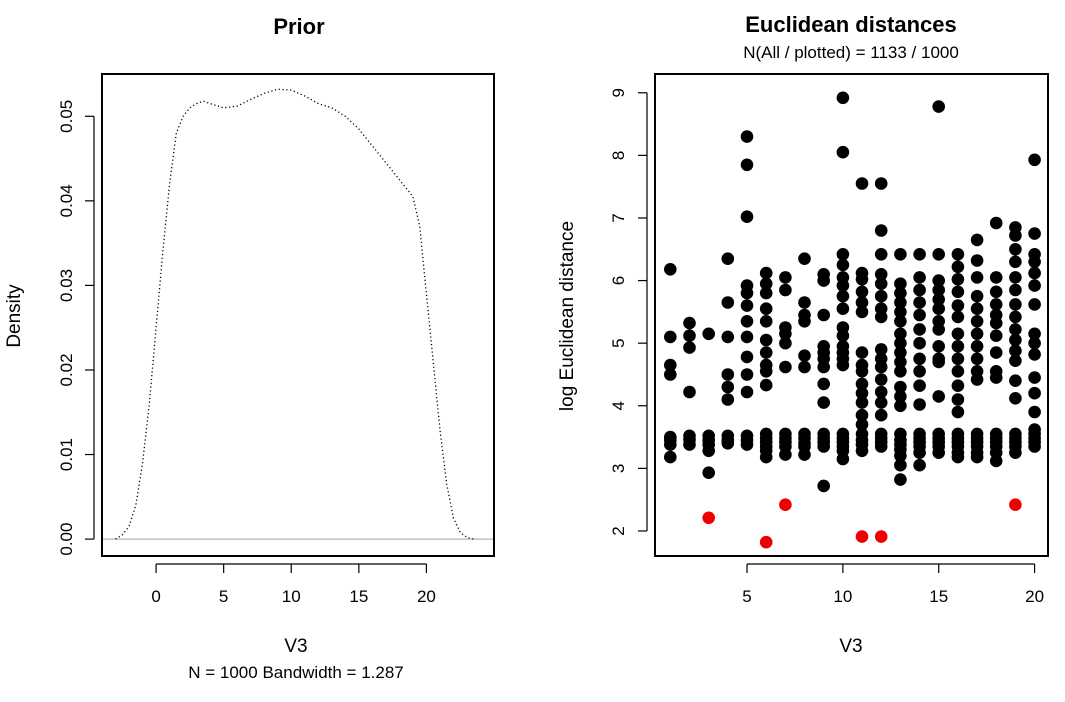  Describe the element at coordinates (293, 584) in the screenshot. I see `density-x-axis: 0 5 10 15 20` at that location.